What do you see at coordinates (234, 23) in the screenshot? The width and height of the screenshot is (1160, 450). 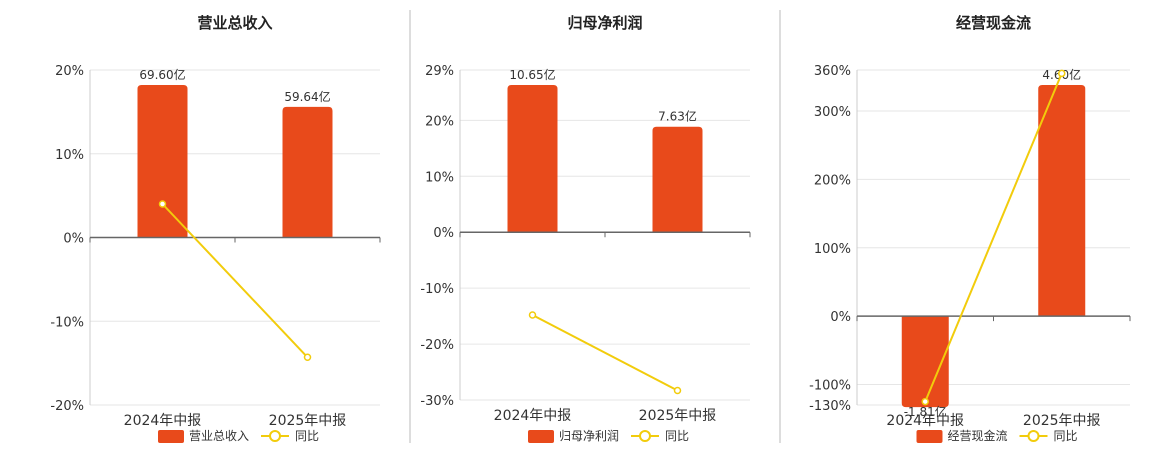 I see `chart-title: 营业总收入` at bounding box center [234, 23].